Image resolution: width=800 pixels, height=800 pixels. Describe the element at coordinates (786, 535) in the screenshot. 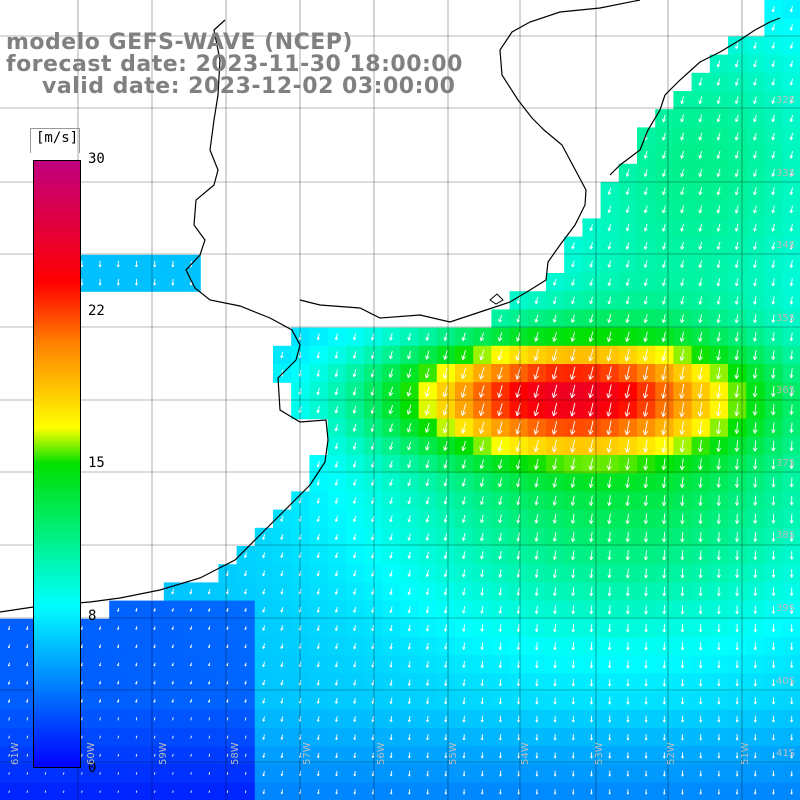

I see `lat-label: 38S` at that location.